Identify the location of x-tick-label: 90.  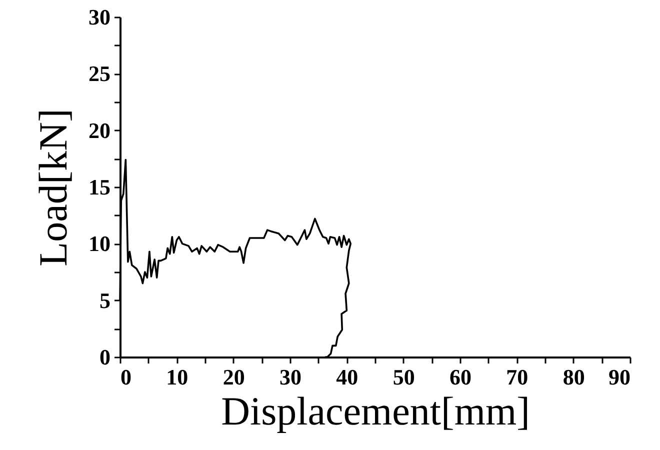
(619, 377).